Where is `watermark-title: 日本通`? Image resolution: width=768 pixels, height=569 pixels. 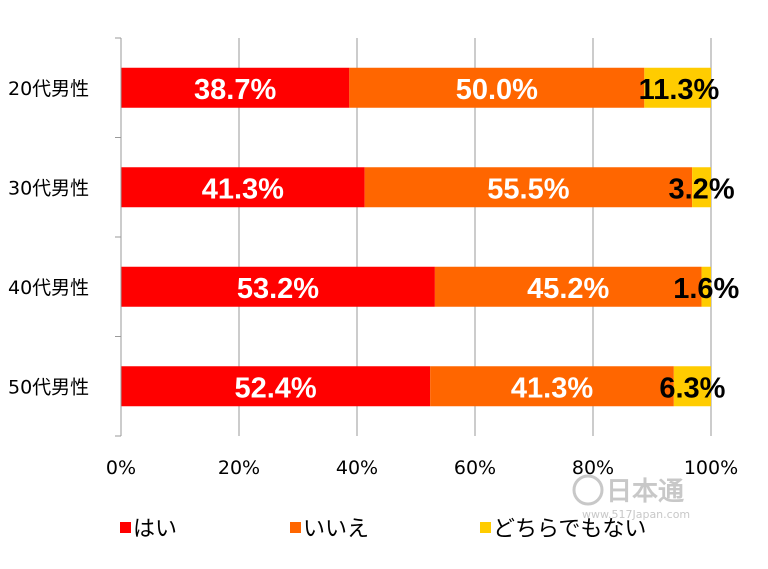 watermark-title: 日本通 is located at coordinates (645, 492).